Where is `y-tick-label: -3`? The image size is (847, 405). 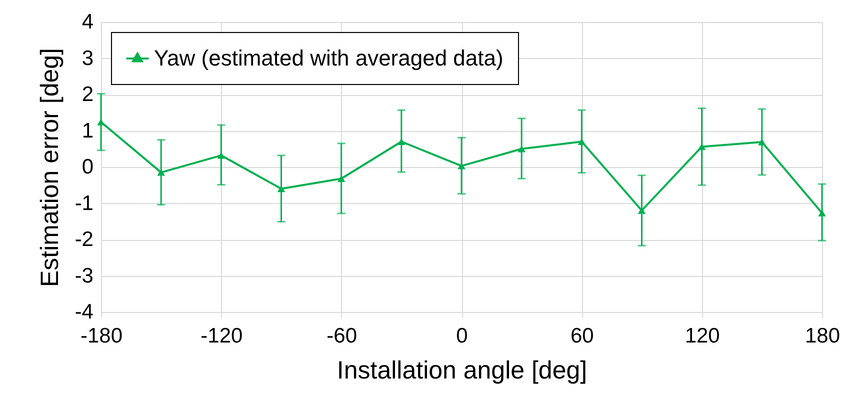
y-tick-label: -3 is located at coordinates (84, 276).